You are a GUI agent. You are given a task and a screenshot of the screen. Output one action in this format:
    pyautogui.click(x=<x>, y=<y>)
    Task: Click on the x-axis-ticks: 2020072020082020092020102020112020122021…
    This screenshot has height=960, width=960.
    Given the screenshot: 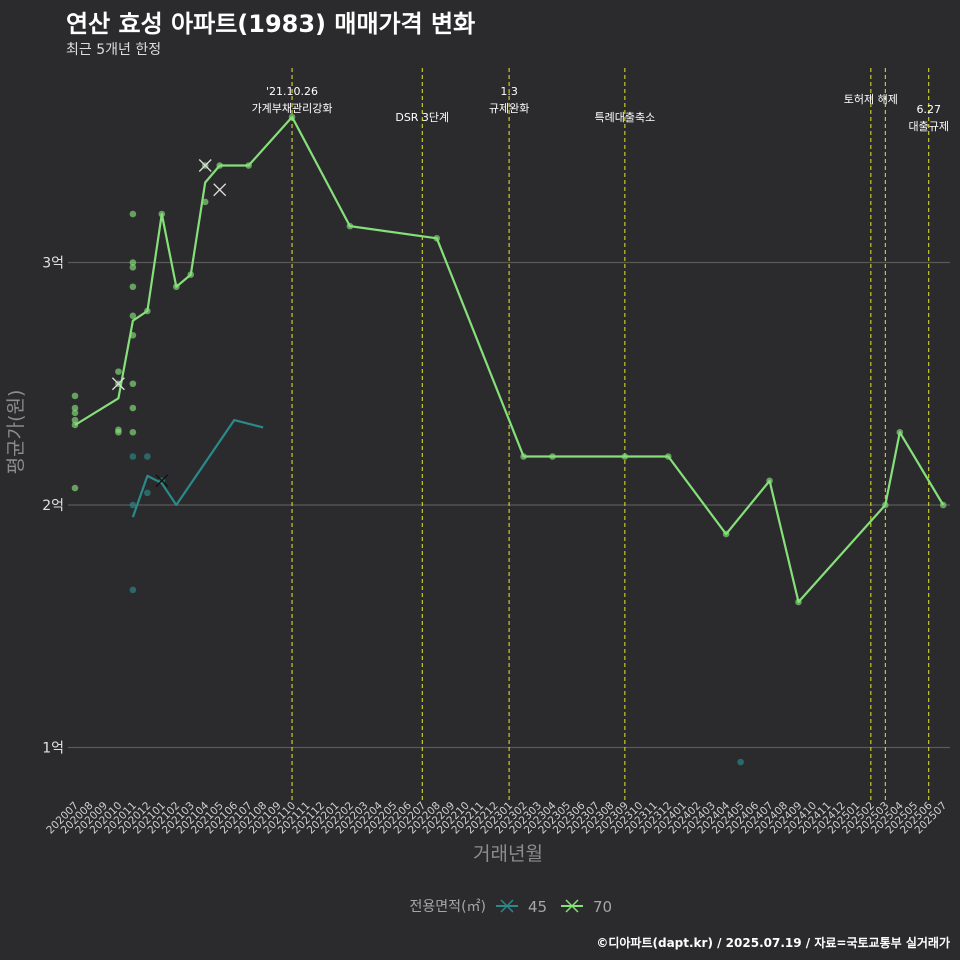 What is the action you would take?
    pyautogui.click(x=496, y=817)
    